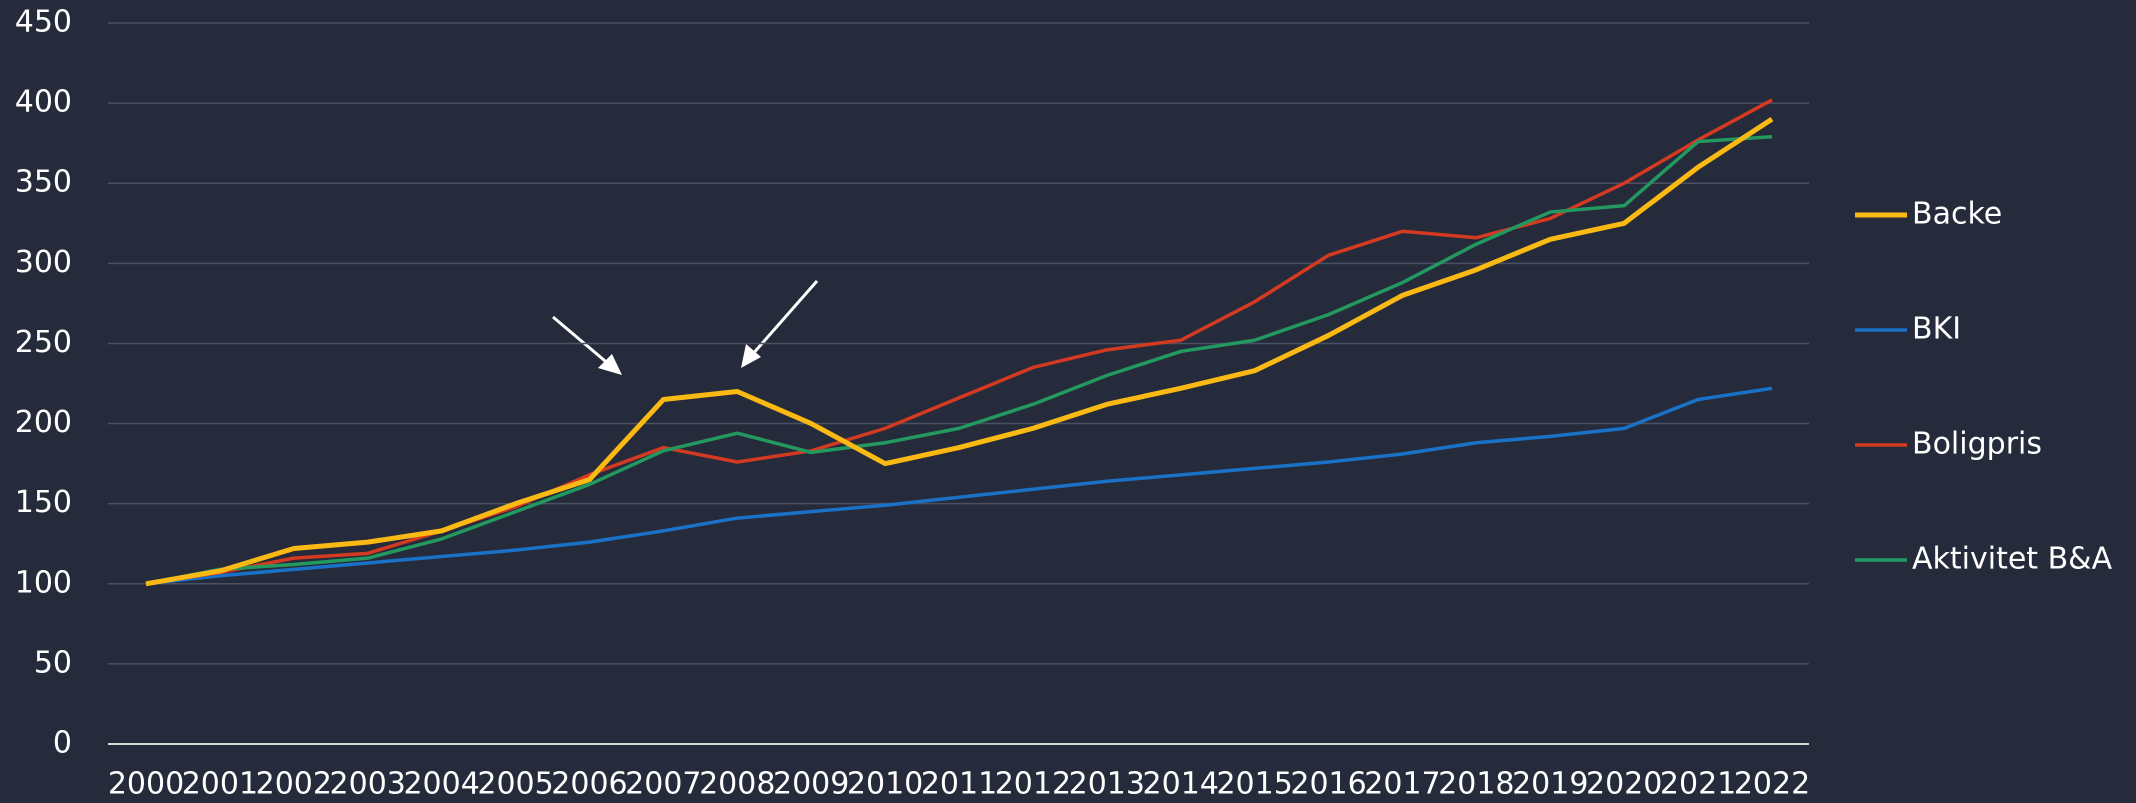  I want to click on x-tick-label: 2004, so click(441, 783).